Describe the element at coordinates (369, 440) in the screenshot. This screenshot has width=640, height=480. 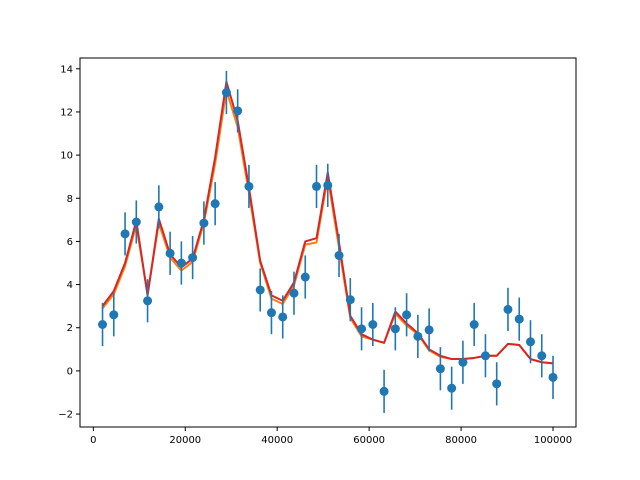
I see `x-tick-label: 60000` at that location.